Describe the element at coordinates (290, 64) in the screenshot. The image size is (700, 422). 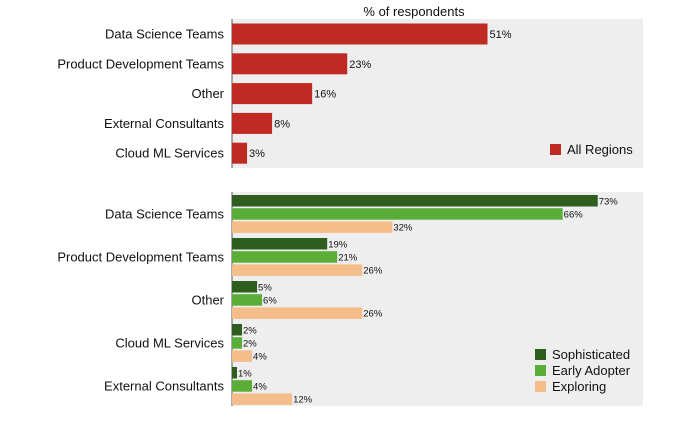
I see `bar-product-development-teams` at that location.